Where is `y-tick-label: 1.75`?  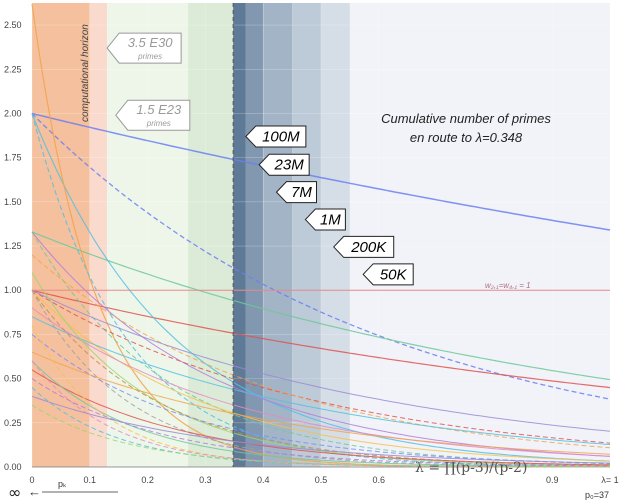 y-tick-label: 1.75 is located at coordinates (13, 158).